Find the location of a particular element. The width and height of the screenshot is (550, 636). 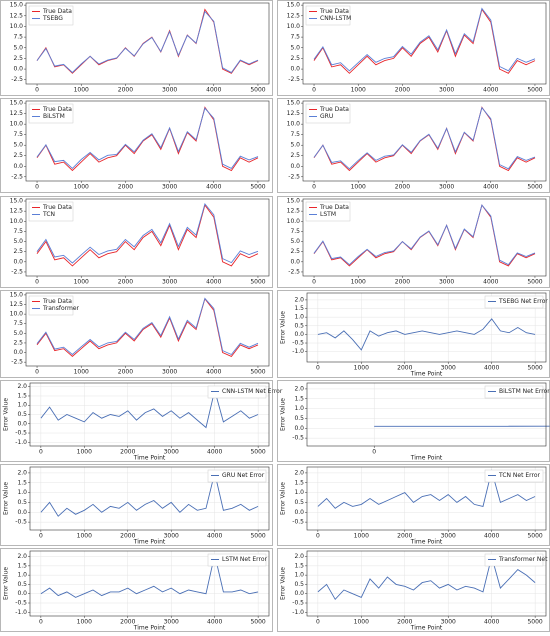

legend-label: LSTM Net Error is located at coordinates (244, 559).